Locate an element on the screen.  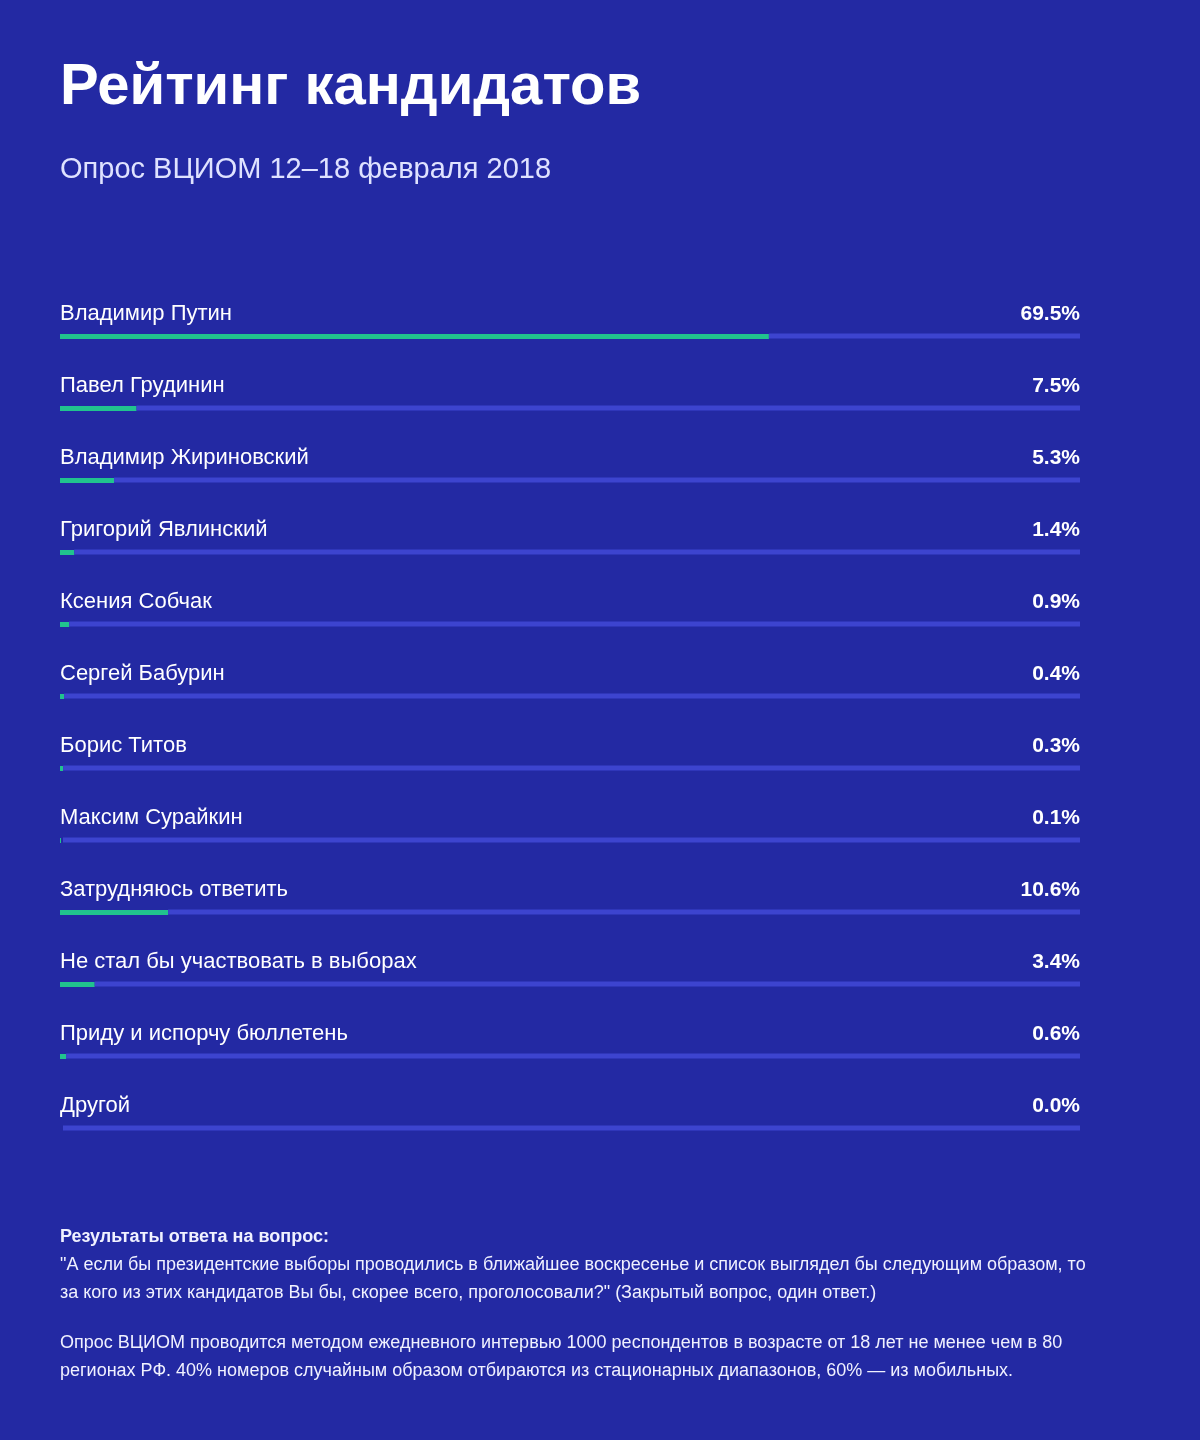
data-label: 0.1% is located at coordinates (1056, 816).